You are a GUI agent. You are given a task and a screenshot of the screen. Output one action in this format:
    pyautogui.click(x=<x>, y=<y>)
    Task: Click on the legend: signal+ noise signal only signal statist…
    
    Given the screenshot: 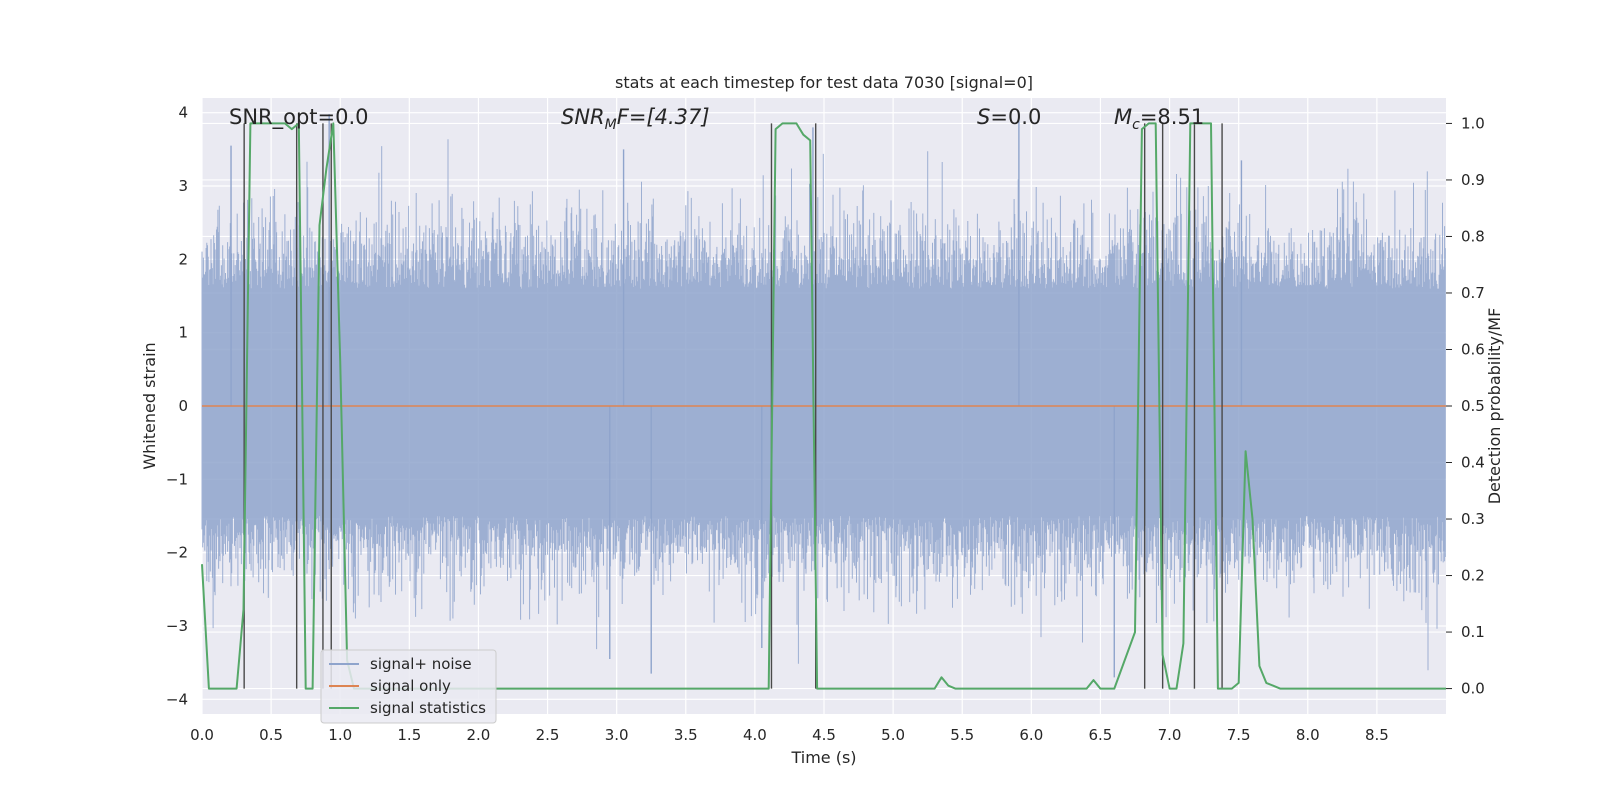 What is the action you would take?
    pyautogui.click(x=408, y=686)
    